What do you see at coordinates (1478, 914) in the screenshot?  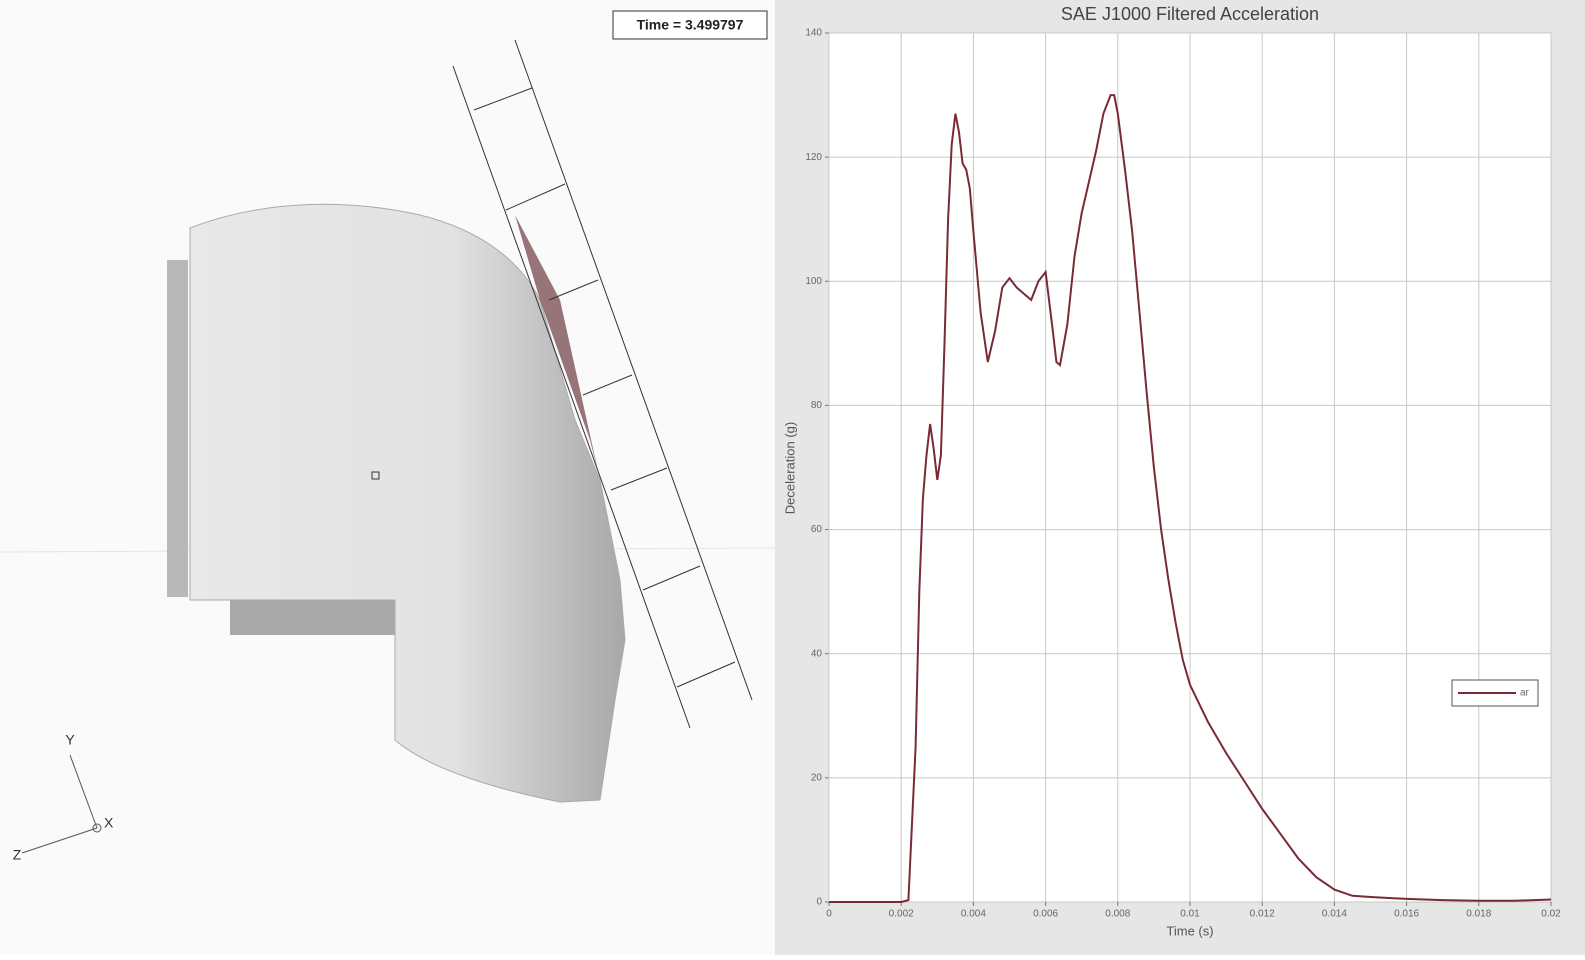 I see `x-tick-label: 0.018` at bounding box center [1478, 914].